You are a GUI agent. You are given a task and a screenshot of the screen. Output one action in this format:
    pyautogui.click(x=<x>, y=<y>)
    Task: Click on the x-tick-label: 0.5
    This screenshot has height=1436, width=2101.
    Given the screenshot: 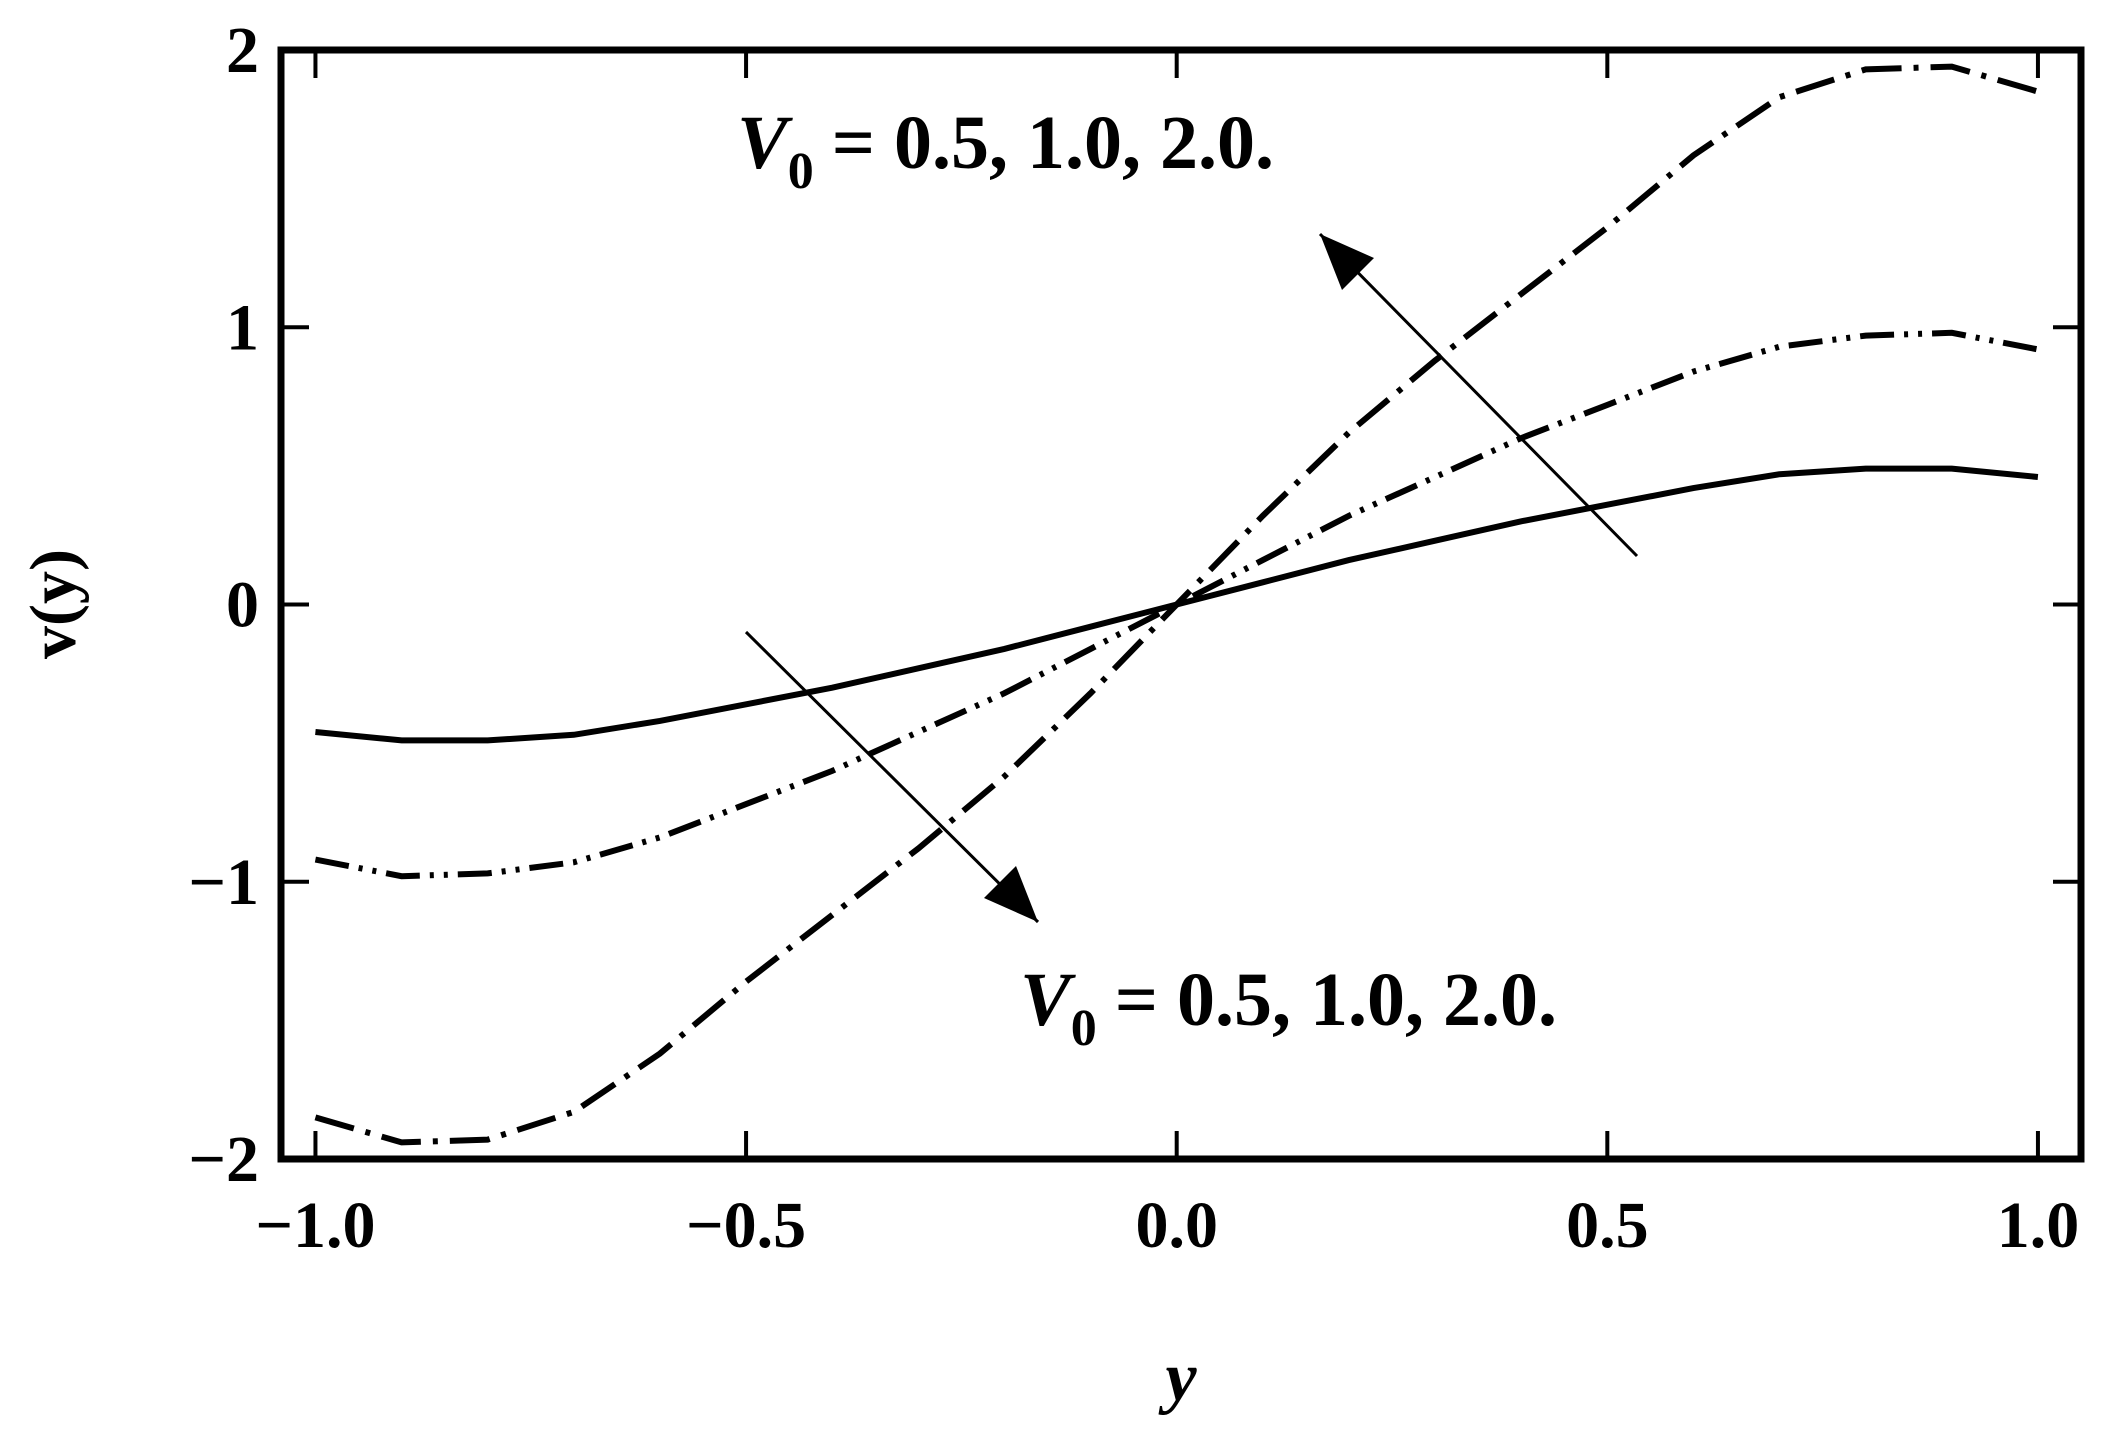 What is the action you would take?
    pyautogui.click(x=1607, y=1225)
    